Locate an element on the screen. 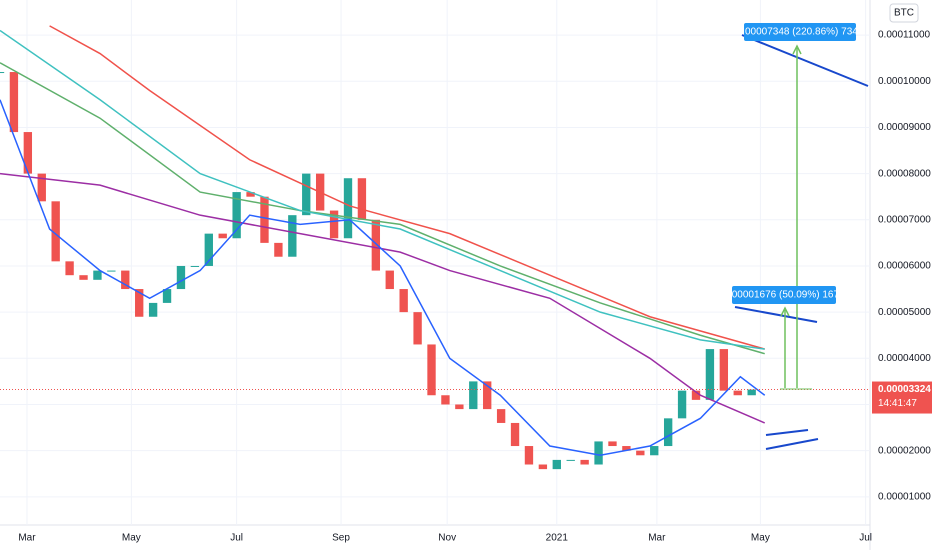  y-tick-label: 0.00006000 is located at coordinates (904, 266).